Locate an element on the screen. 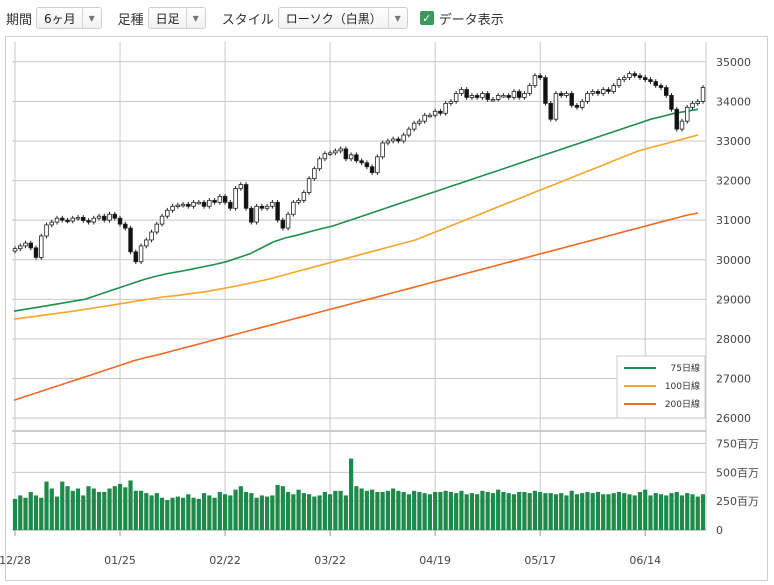 This screenshot has height=585, width=774. price-tick-label: 34000 is located at coordinates (733, 101).